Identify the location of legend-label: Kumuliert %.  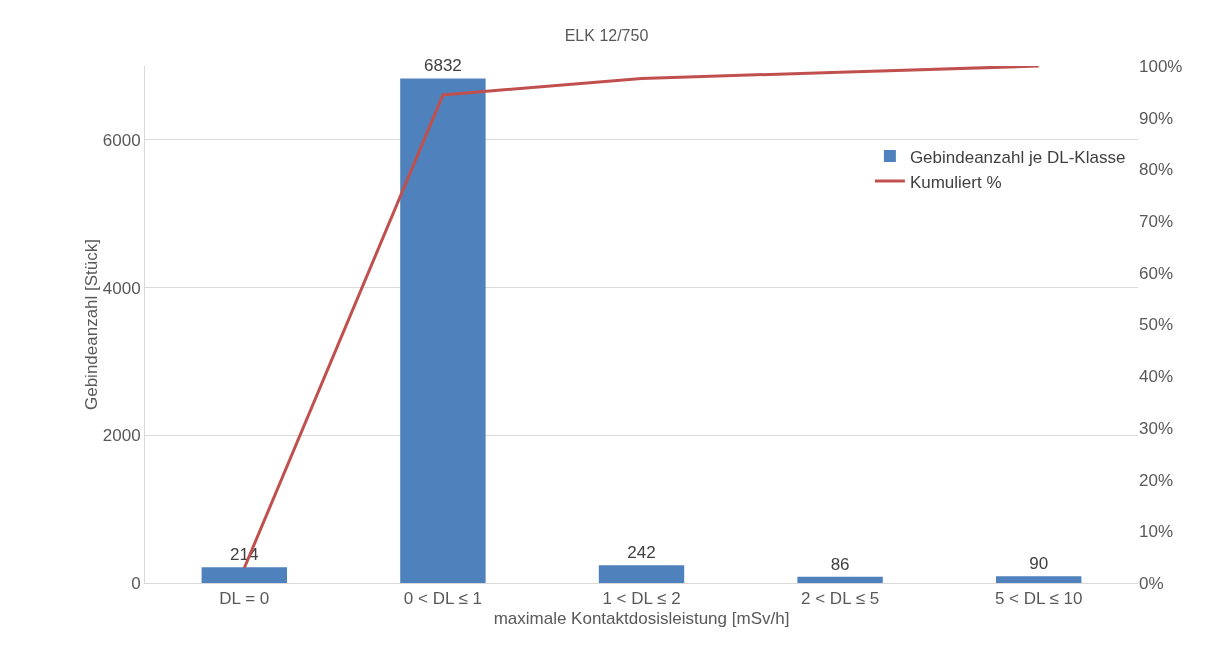
(955, 182).